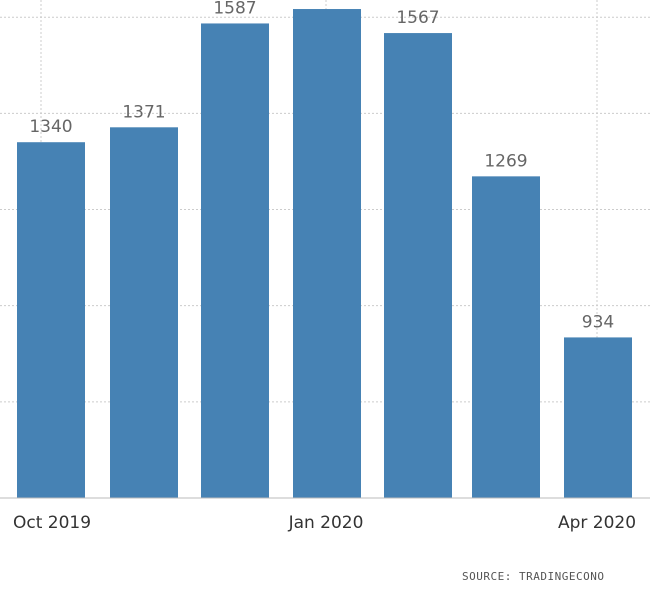  I want to click on x-axis-ticks: Oct 2019 Jan 2020 Apr 2020, so click(324, 523).